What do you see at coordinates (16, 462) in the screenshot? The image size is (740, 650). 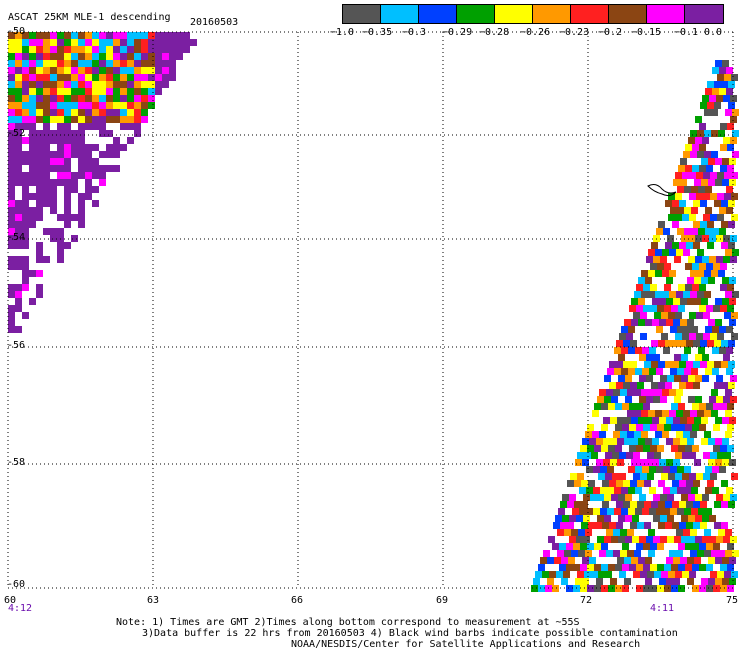 I see `lat-label: -58` at bounding box center [16, 462].